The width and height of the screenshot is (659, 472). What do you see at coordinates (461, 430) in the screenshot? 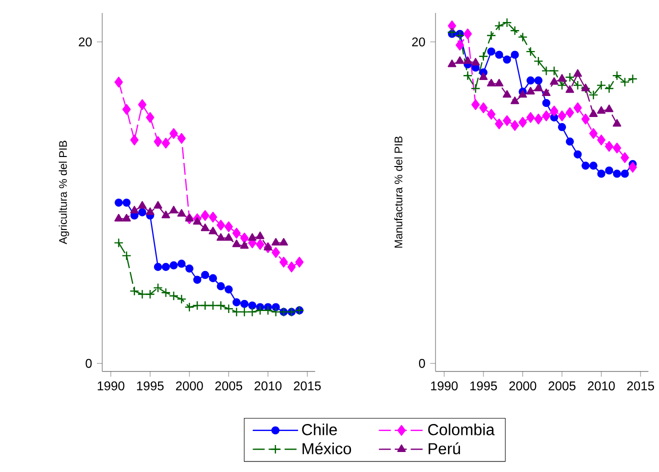
I see `legend-label: Colombia` at bounding box center [461, 430].